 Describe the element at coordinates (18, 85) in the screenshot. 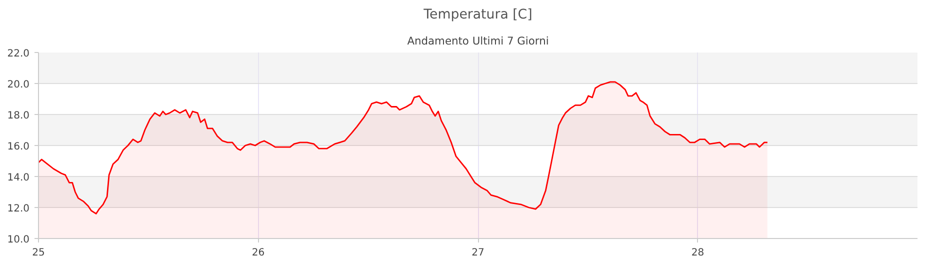

I see `y-tick-label: 20.0` at that location.